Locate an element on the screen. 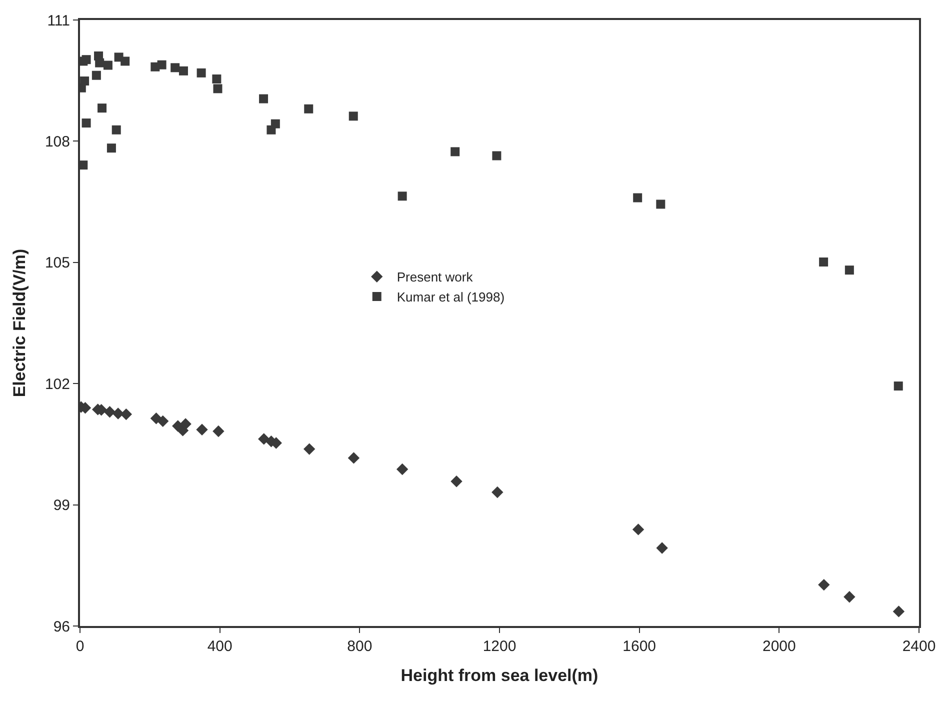  y-tick-label: 99 is located at coordinates (61, 505).